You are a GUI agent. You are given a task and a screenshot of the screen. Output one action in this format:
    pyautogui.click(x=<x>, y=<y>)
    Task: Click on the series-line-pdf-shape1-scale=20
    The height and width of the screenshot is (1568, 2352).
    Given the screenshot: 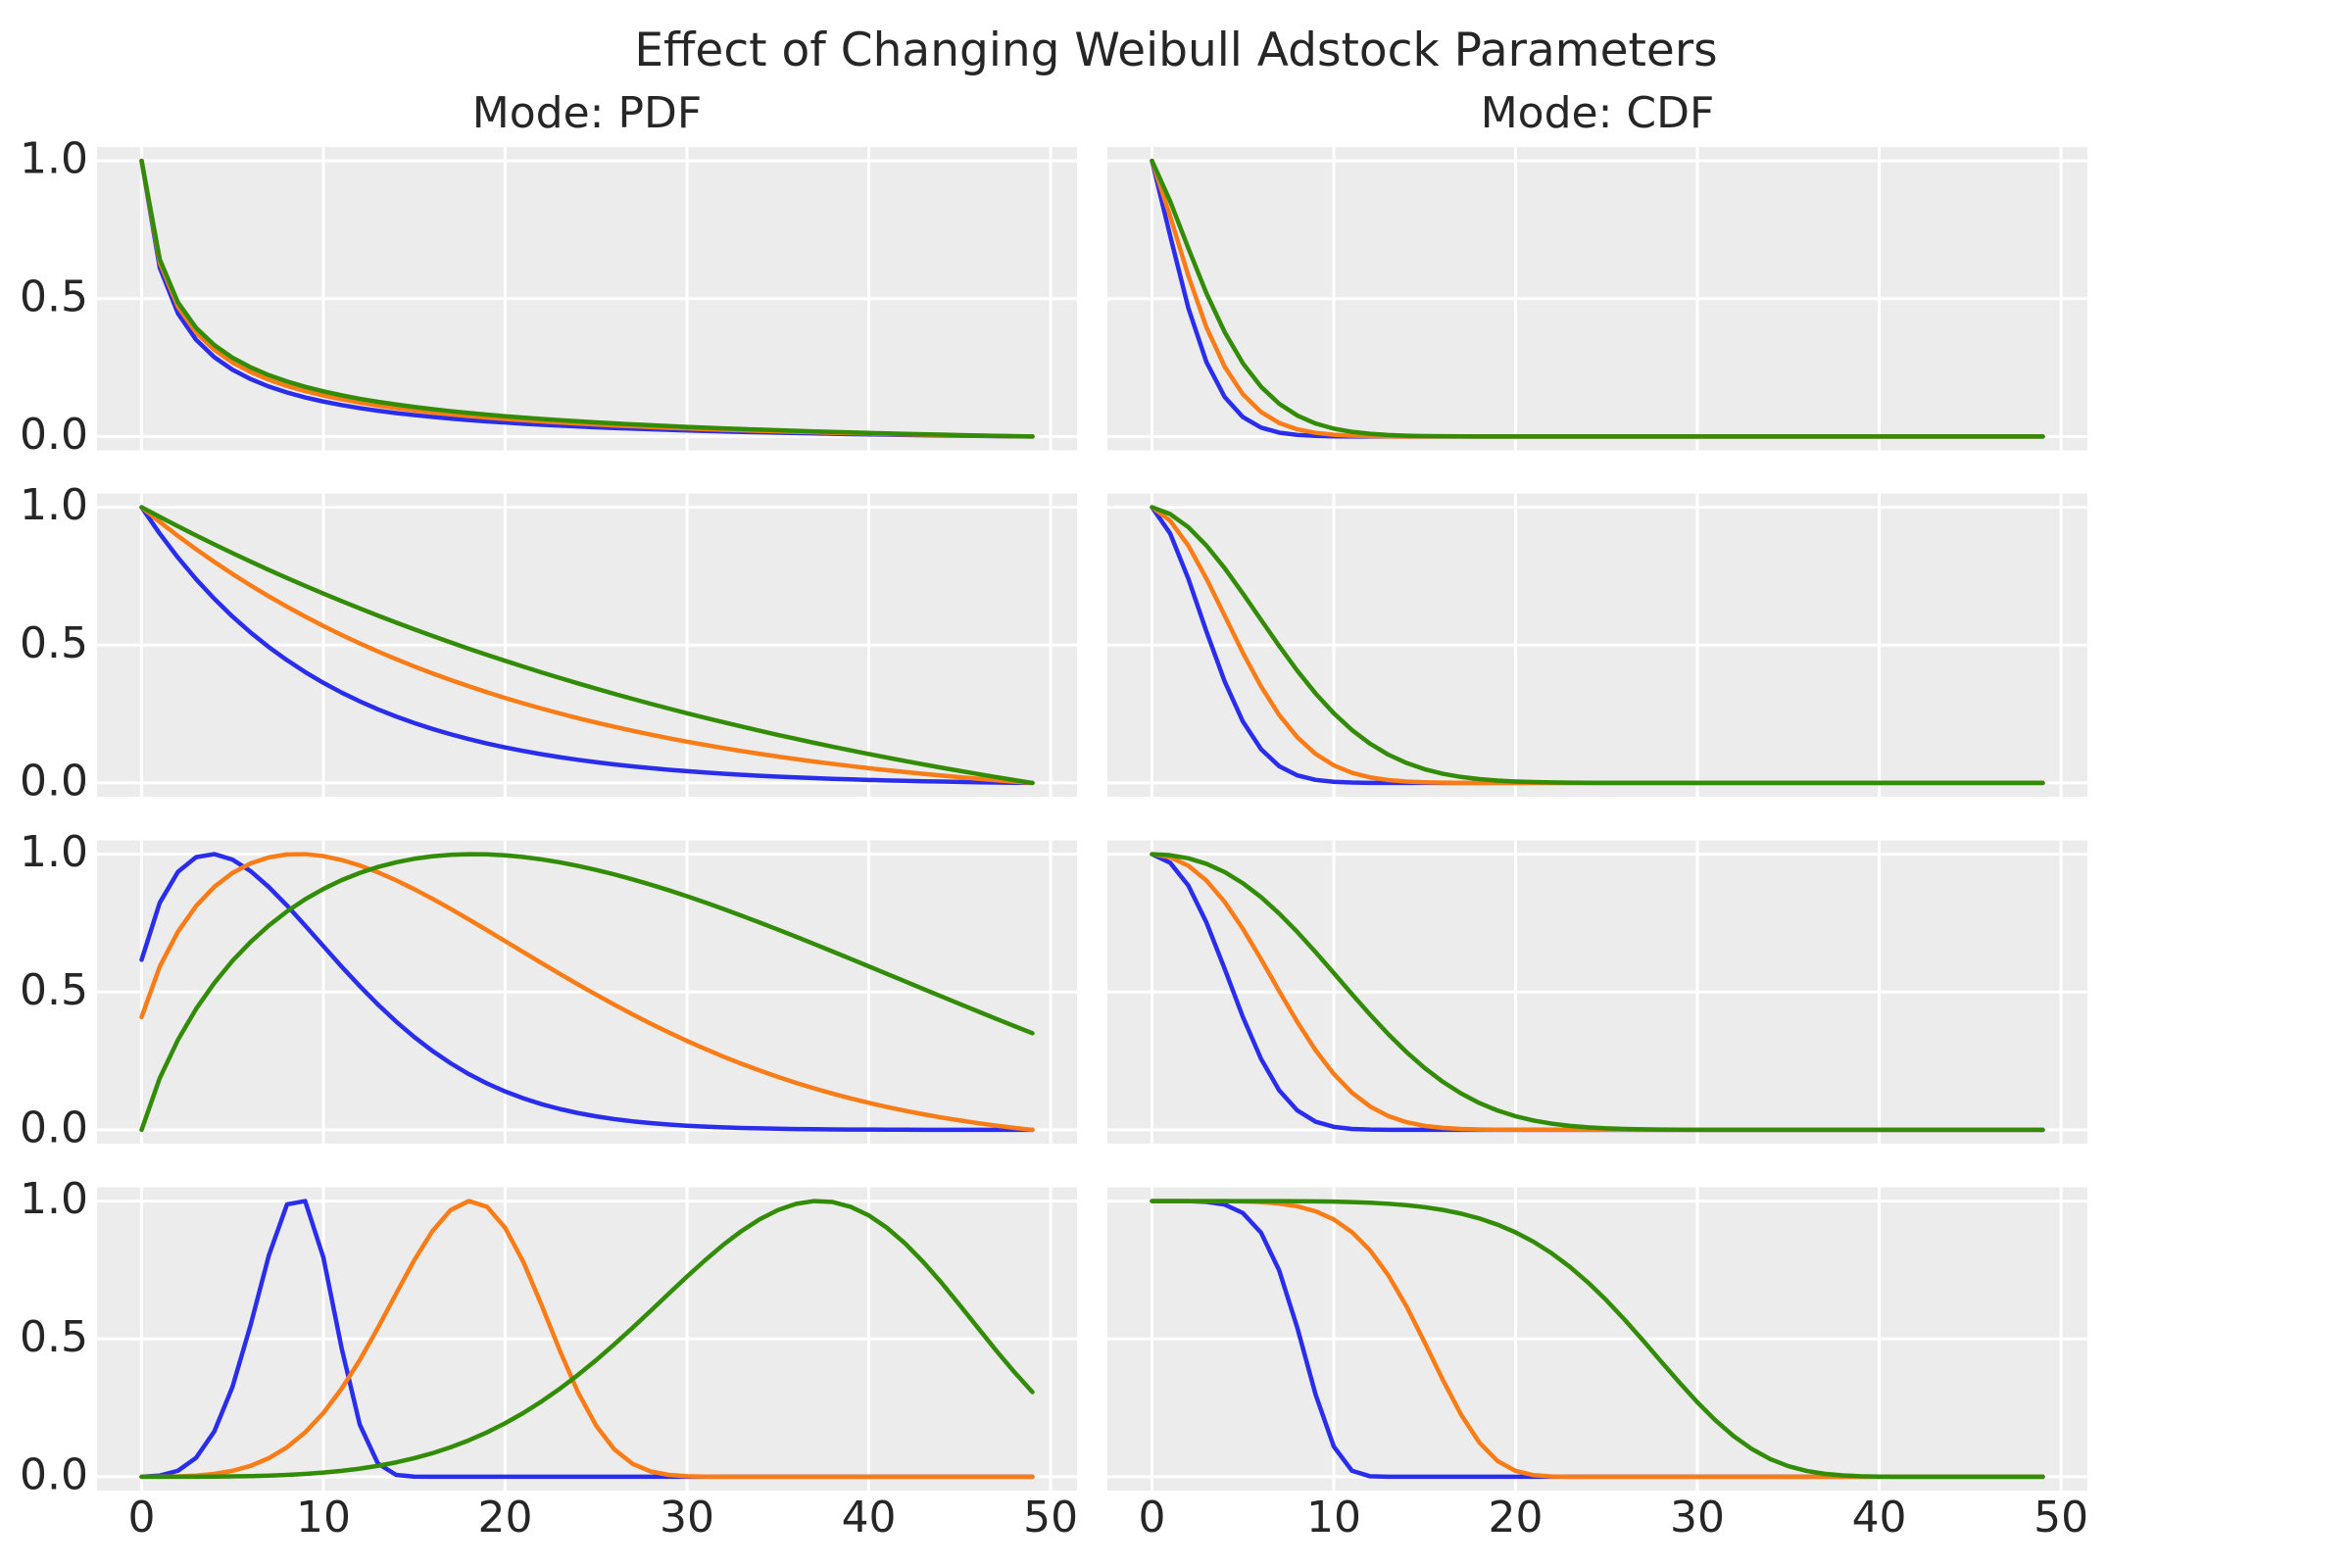 What is the action you would take?
    pyautogui.click(x=587, y=645)
    